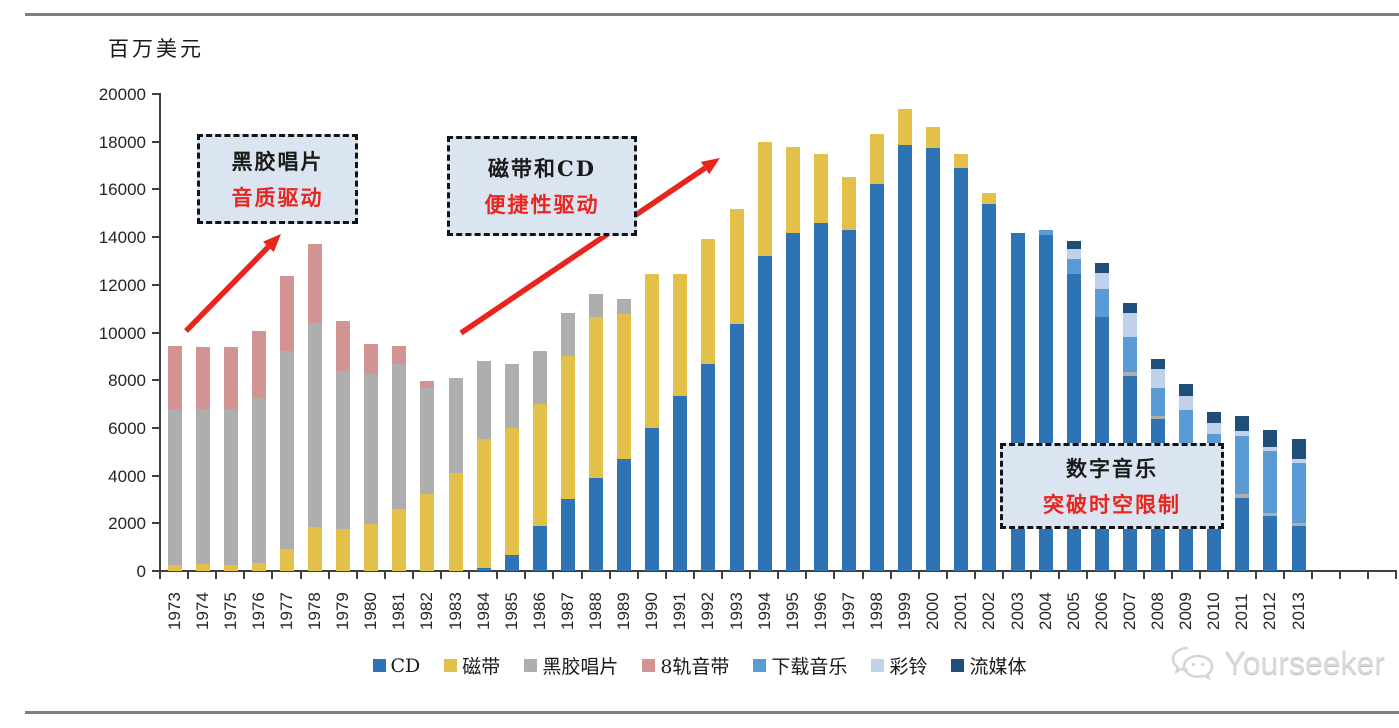 Image resolution: width=1399 pixels, height=728 pixels. I want to click on bar-segment-2011-黑胶唱片, so click(1242, 495).